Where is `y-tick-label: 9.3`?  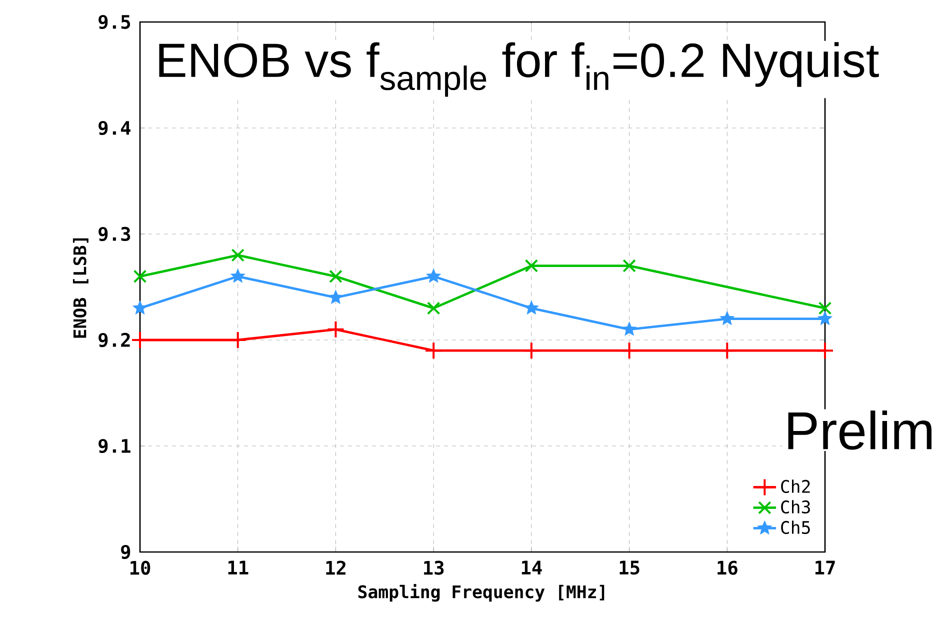 y-tick-label: 9.3 is located at coordinates (114, 234).